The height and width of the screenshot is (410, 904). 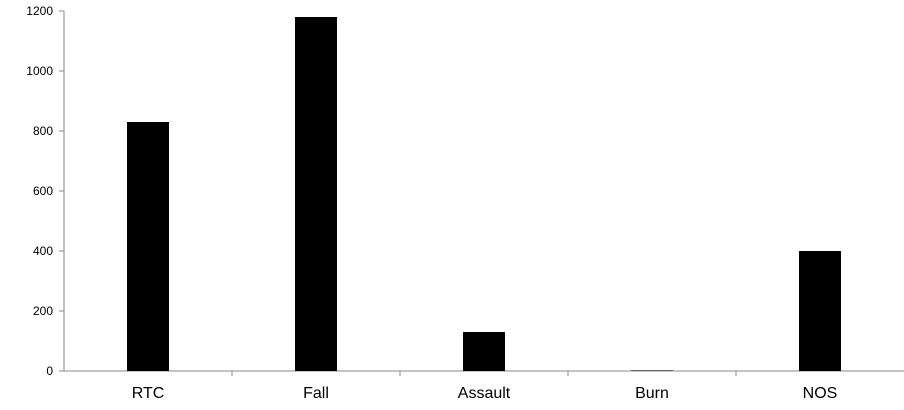 What do you see at coordinates (43, 191) in the screenshot?
I see `y-tick-label: 600` at bounding box center [43, 191].